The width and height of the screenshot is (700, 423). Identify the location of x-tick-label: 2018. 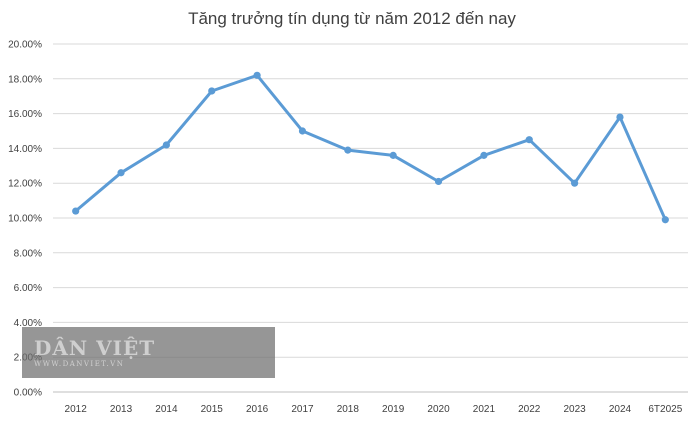
(348, 409).